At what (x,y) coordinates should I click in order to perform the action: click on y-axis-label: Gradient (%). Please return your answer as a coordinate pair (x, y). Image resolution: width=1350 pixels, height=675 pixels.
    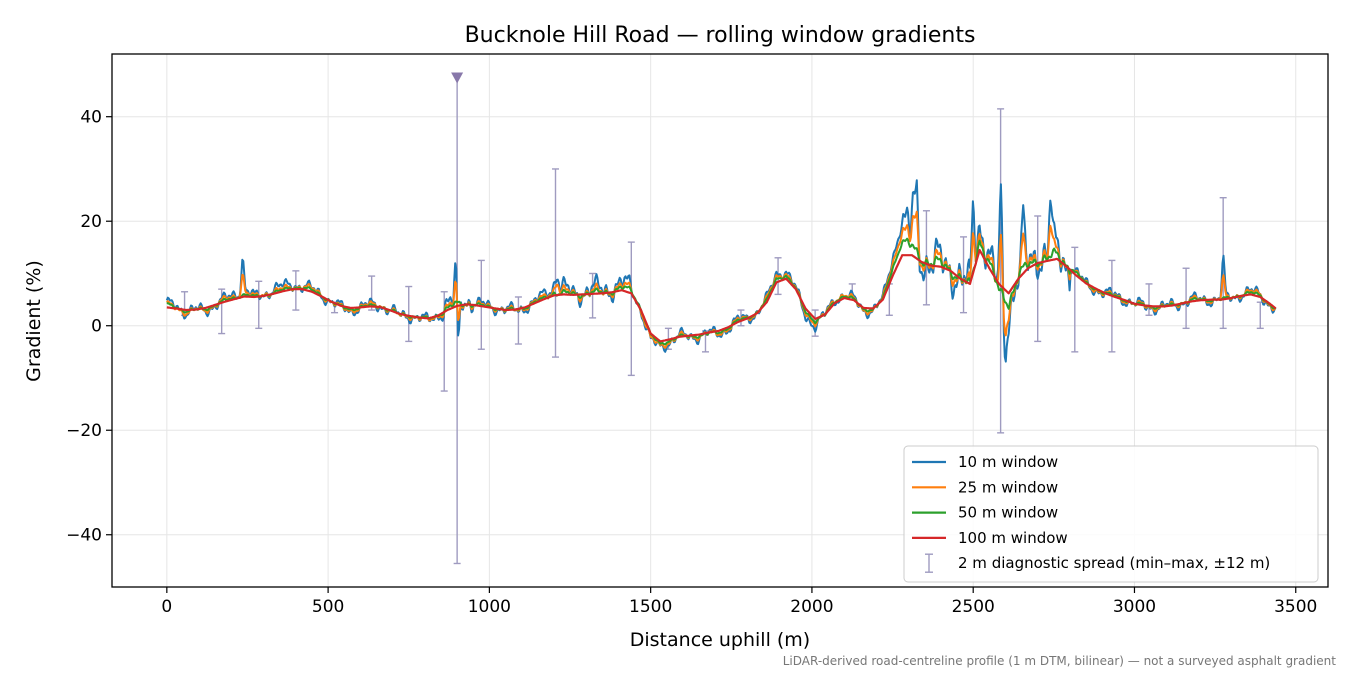
    Looking at the image, I should click on (34, 321).